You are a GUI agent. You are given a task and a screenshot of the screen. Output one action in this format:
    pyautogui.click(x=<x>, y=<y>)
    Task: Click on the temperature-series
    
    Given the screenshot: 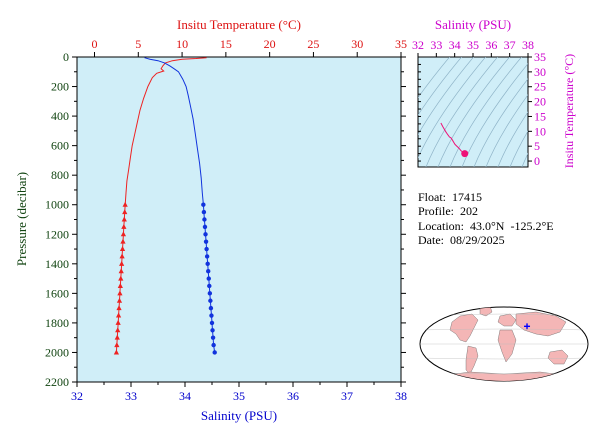 What is the action you would take?
    pyautogui.click(x=160, y=206)
    